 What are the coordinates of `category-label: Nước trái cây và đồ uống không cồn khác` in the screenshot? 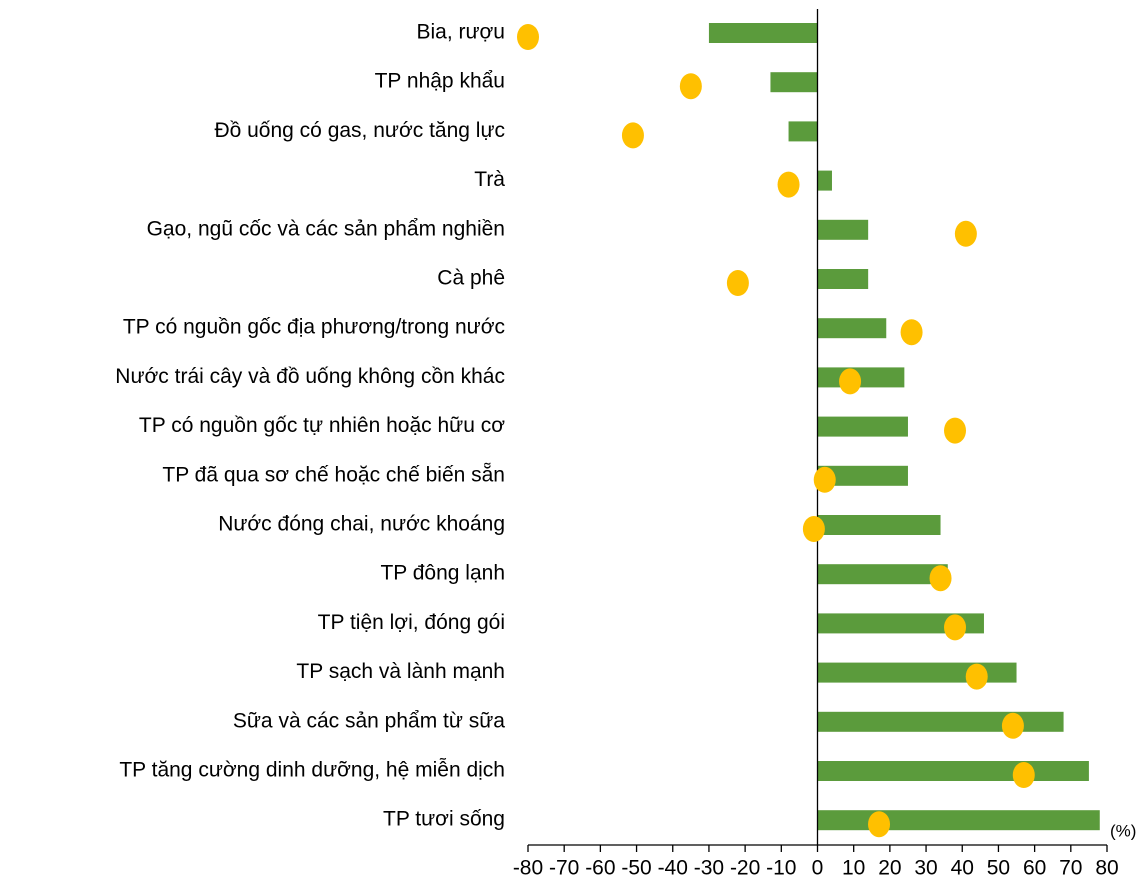 It's located at (310, 376).